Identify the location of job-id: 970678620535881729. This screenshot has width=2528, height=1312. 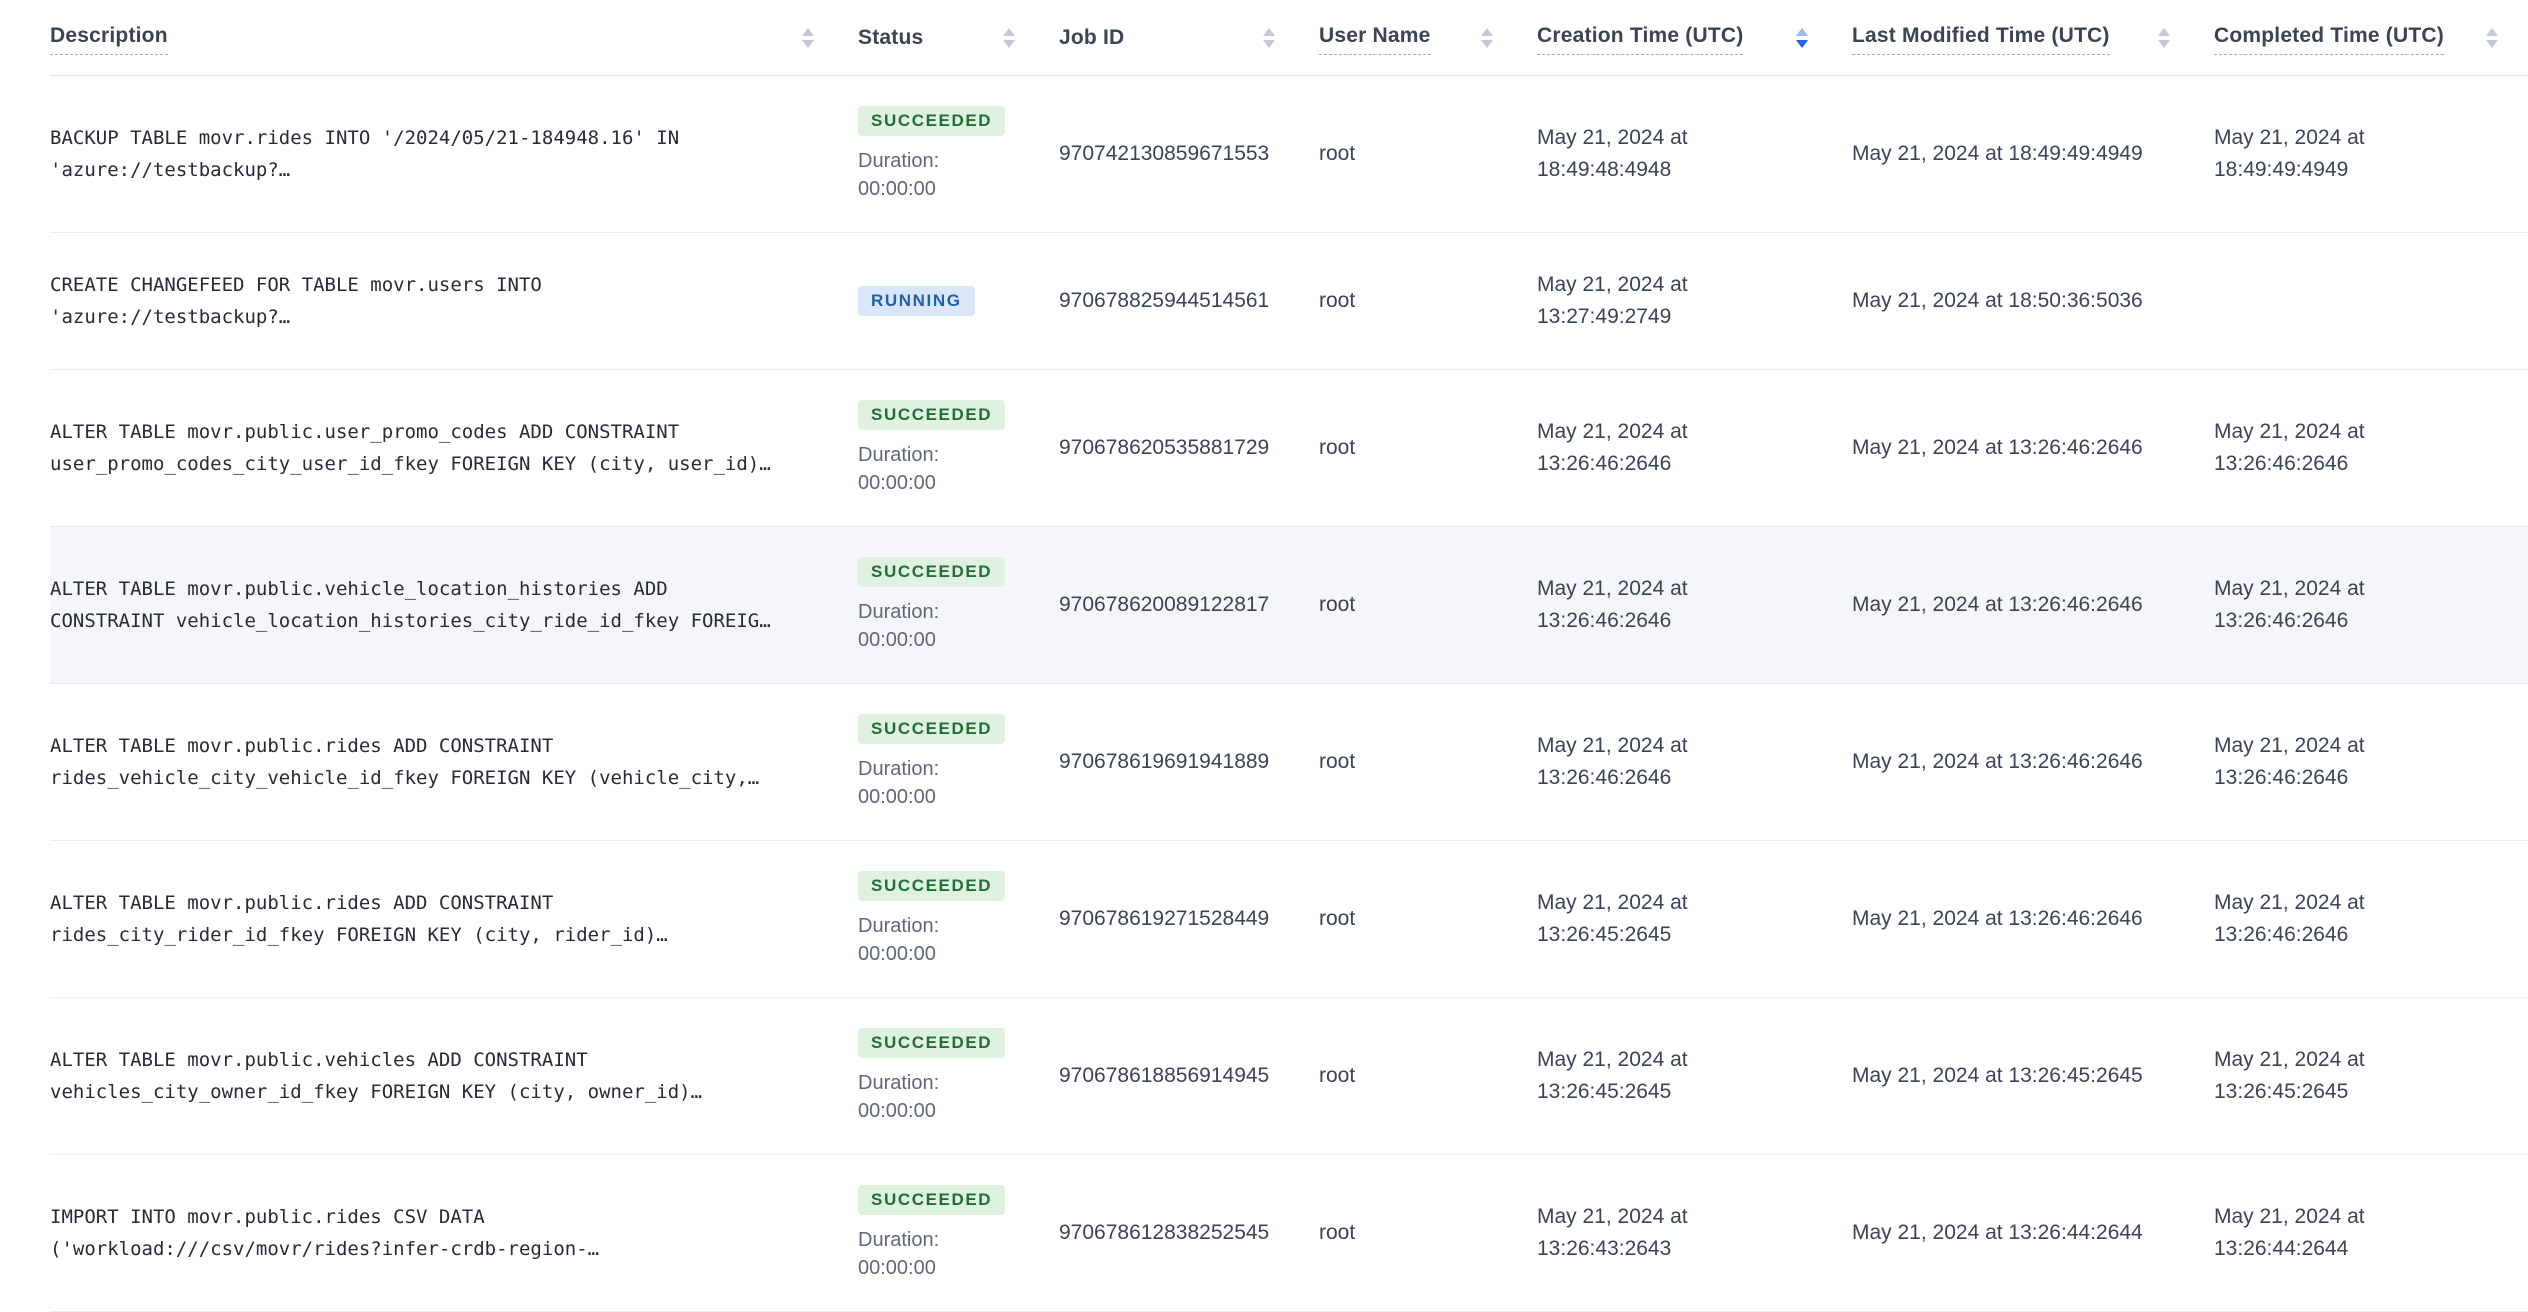
(1164, 447).